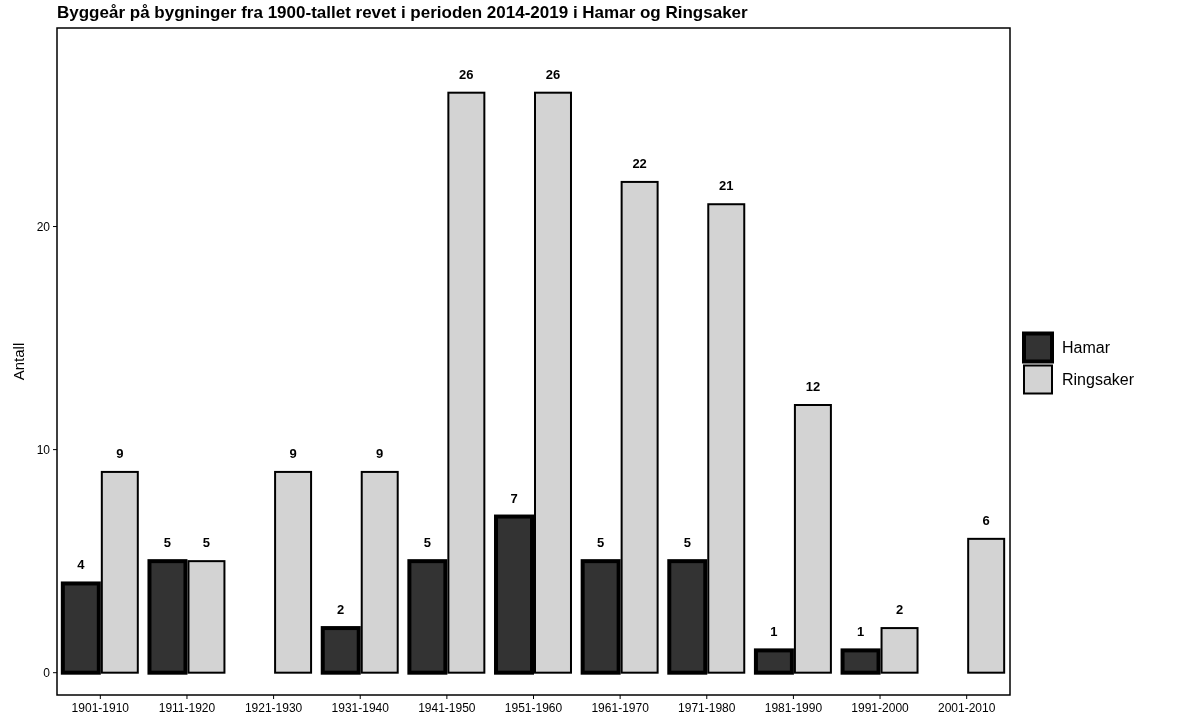 The height and width of the screenshot is (727, 1189). What do you see at coordinates (81, 565) in the screenshot?
I see `data-label: 4` at bounding box center [81, 565].